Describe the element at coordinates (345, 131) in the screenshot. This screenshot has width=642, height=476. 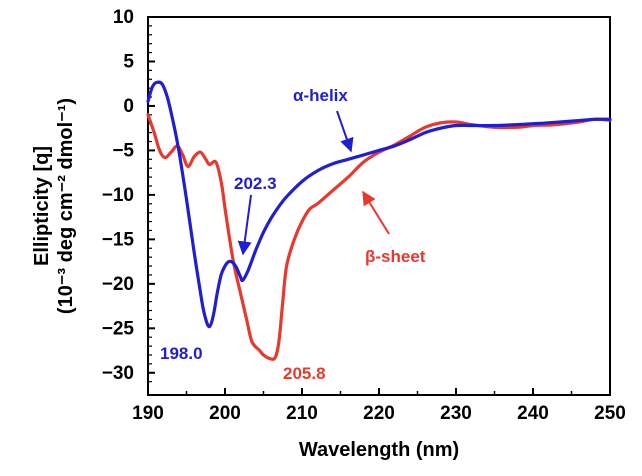
I see `arrow-alpha-helix` at that location.